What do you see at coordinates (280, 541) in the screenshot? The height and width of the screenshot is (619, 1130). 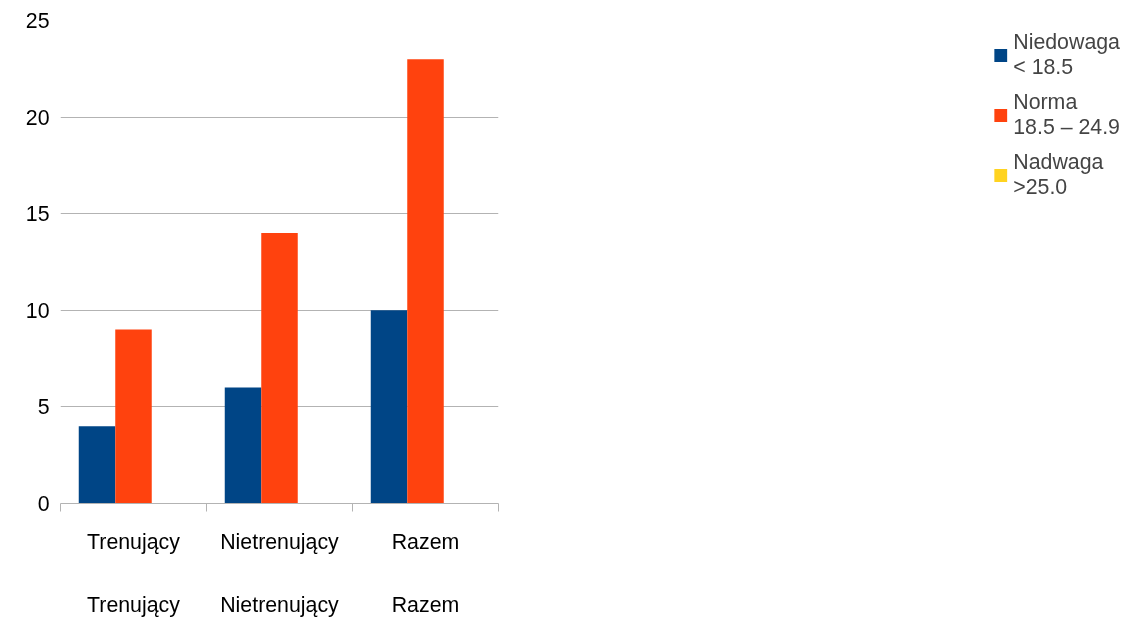 I see `x-tick-label: Nietrenujący` at bounding box center [280, 541].